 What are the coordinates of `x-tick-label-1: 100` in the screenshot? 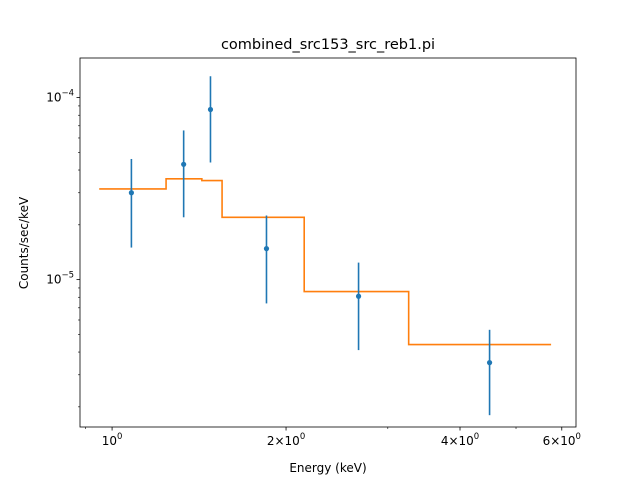 It's located at (112, 440).